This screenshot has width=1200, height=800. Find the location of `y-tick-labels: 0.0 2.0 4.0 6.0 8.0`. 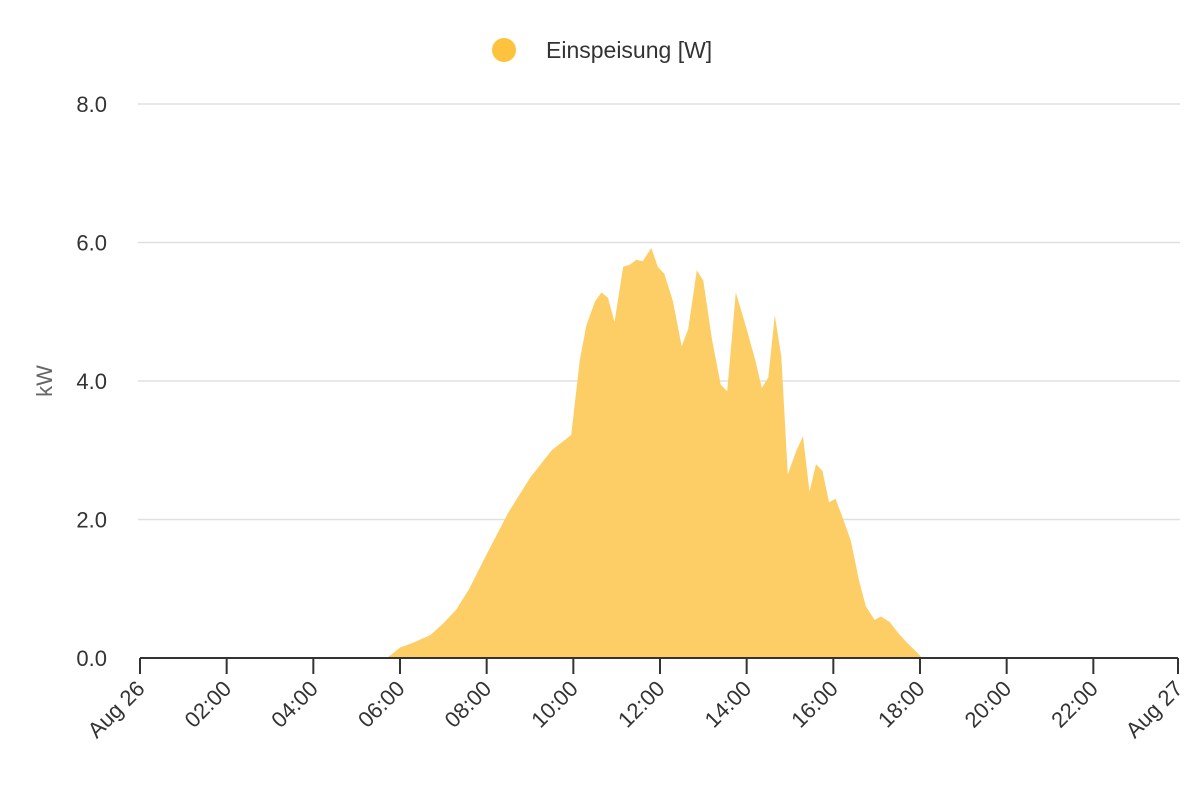

y-tick-labels: 0.0 2.0 4.0 6.0 8.0 is located at coordinates (91, 381).